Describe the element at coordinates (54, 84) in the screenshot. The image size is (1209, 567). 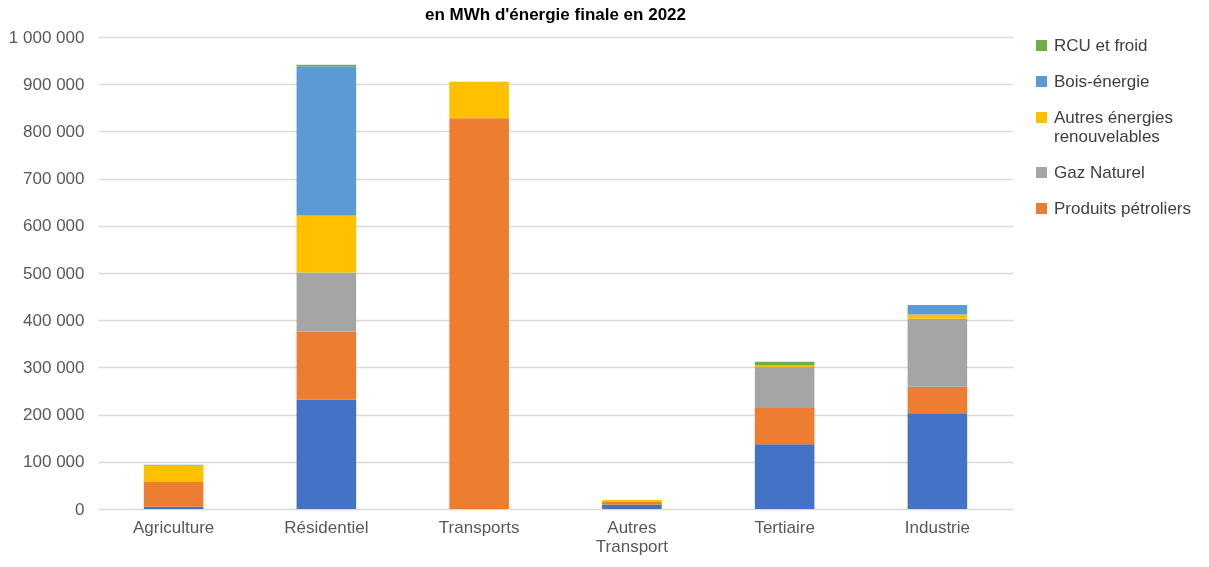
I see `y-tick-label: 900 000` at that location.